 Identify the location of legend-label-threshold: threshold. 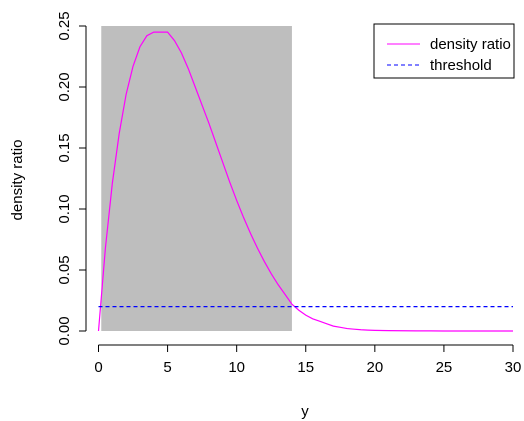
(461, 65).